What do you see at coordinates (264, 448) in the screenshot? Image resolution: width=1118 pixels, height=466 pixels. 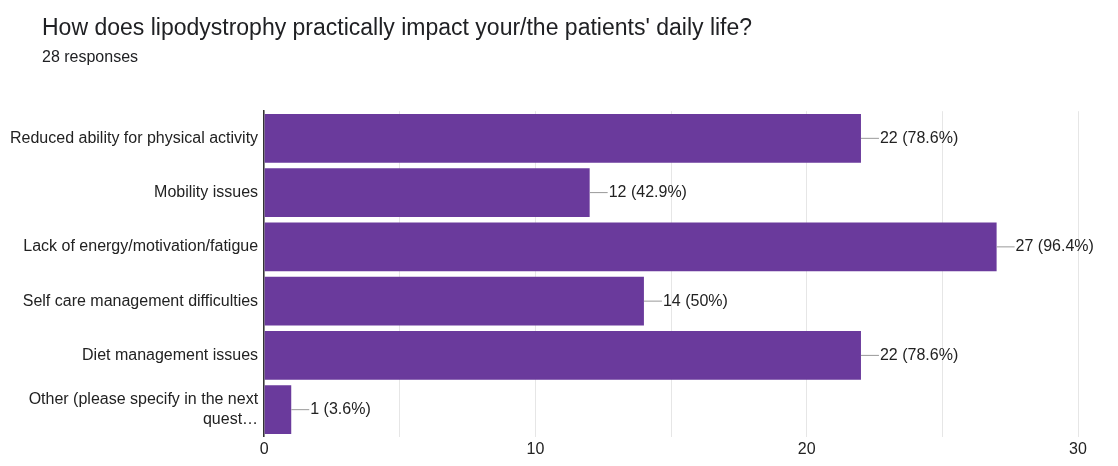 I see `x-tick-label: 0` at bounding box center [264, 448].